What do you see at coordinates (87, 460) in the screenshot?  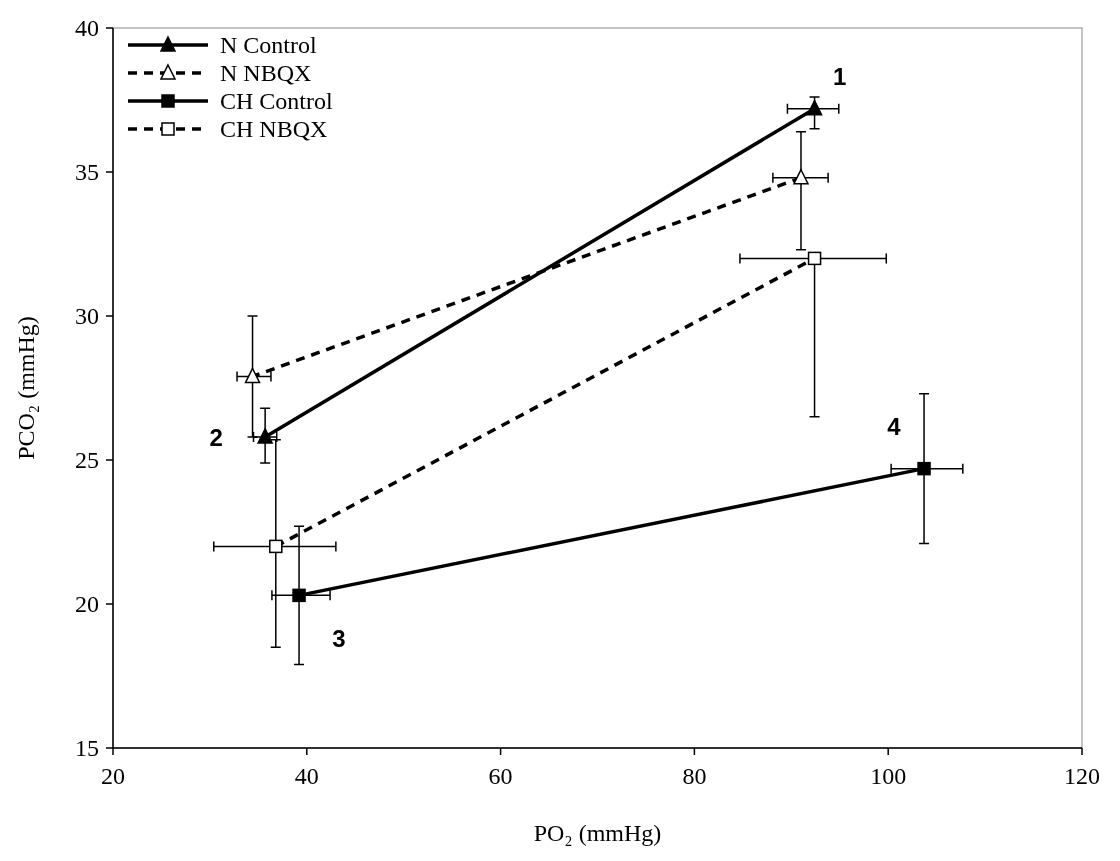 I see `y-tick-label: 25` at bounding box center [87, 460].